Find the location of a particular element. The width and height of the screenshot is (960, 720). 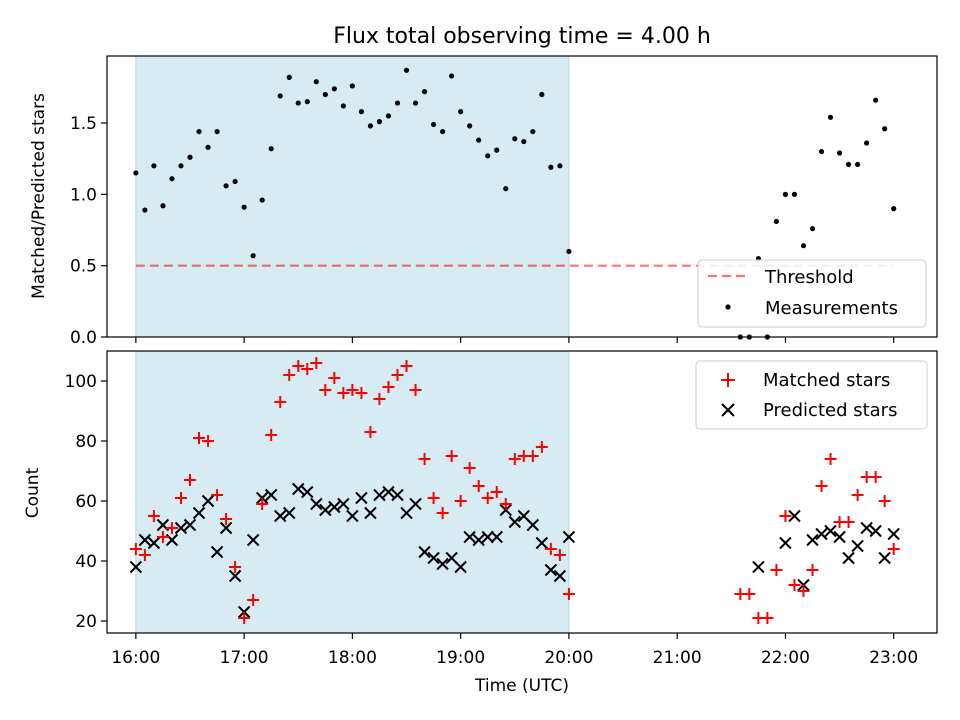

legend-matched-swatch is located at coordinates (728, 380).